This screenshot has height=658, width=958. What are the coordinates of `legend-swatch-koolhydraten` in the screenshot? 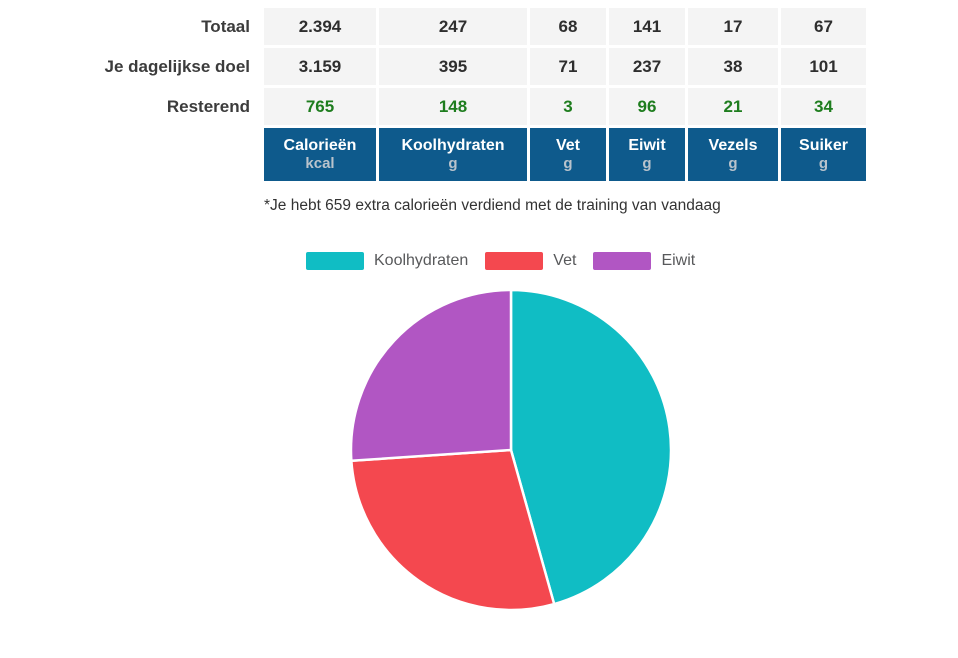 It's located at (335, 261).